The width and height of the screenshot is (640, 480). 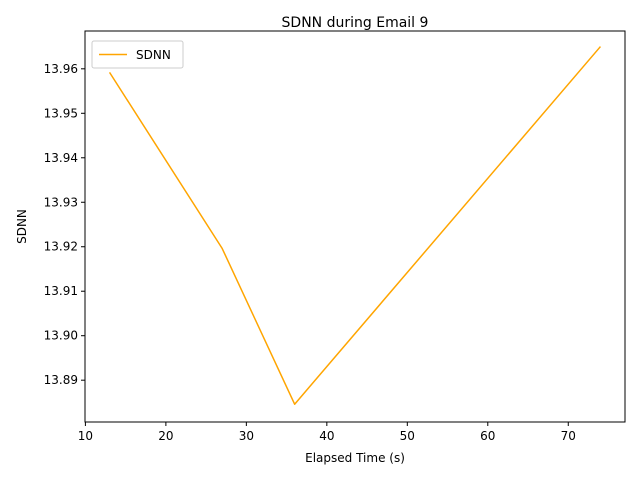 What do you see at coordinates (61, 380) in the screenshot?
I see `y-tick-label: 13.89` at bounding box center [61, 380].